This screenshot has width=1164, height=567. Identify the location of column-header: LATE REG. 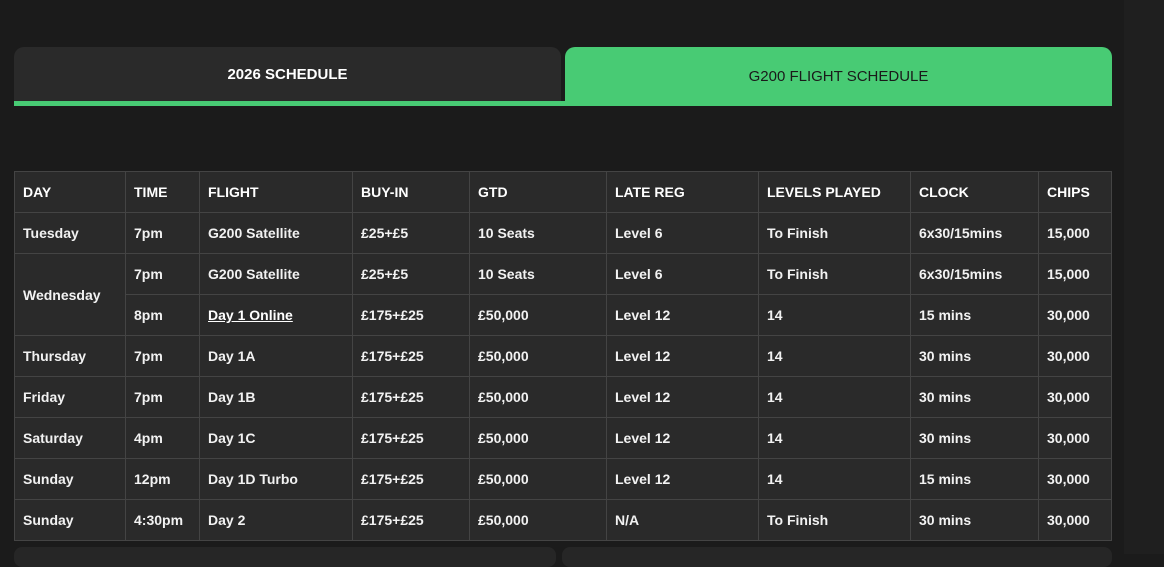
(682, 192).